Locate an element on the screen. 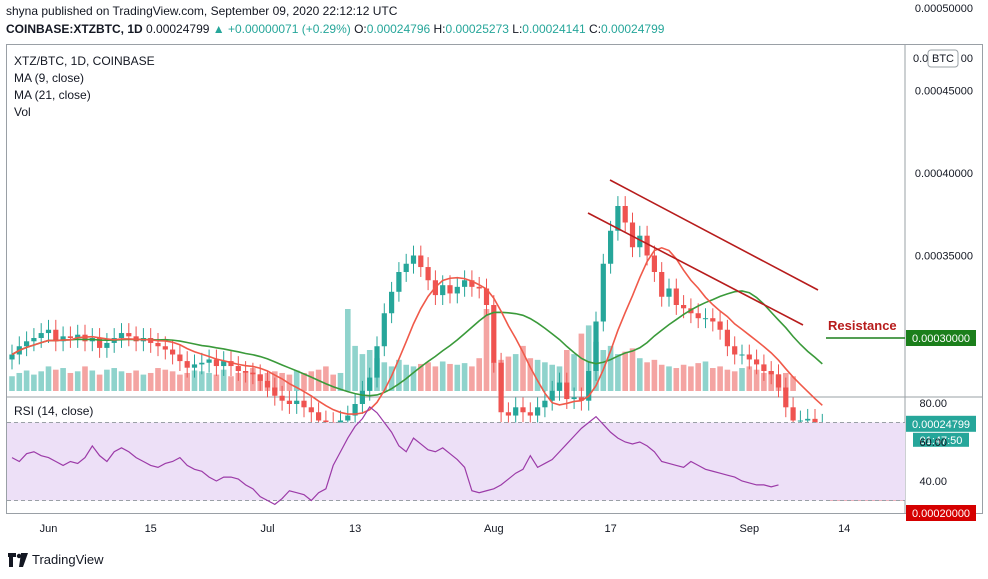 The width and height of the screenshot is (988, 579). symbol-label: COINBASE:XTZBTC, 1D is located at coordinates (74, 29).